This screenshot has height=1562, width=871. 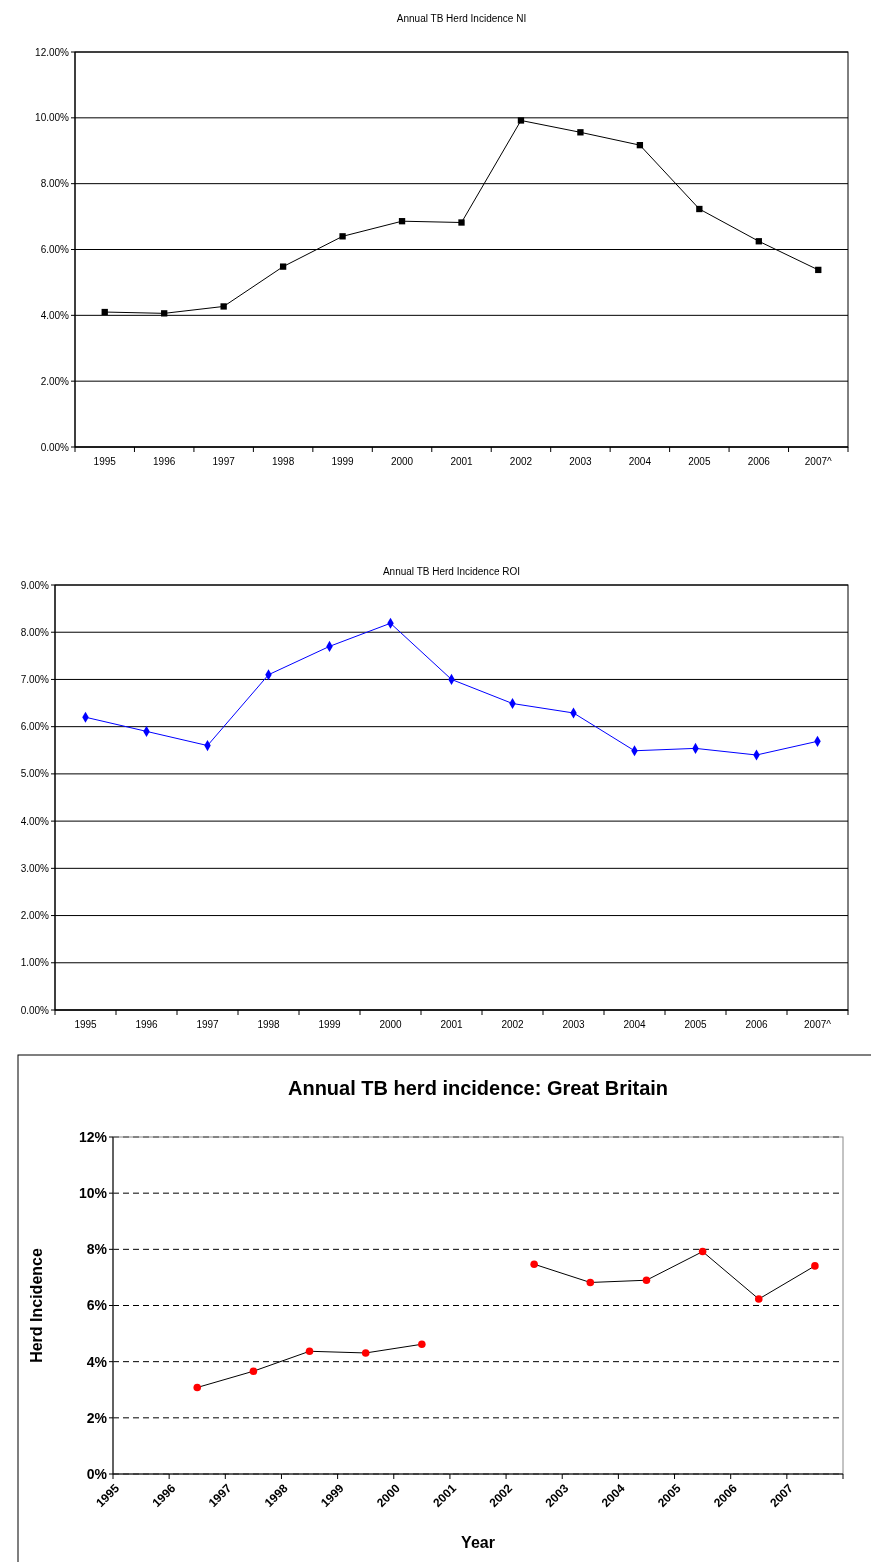 I want to click on y-tick-label: 3.00%, so click(x=35, y=868).